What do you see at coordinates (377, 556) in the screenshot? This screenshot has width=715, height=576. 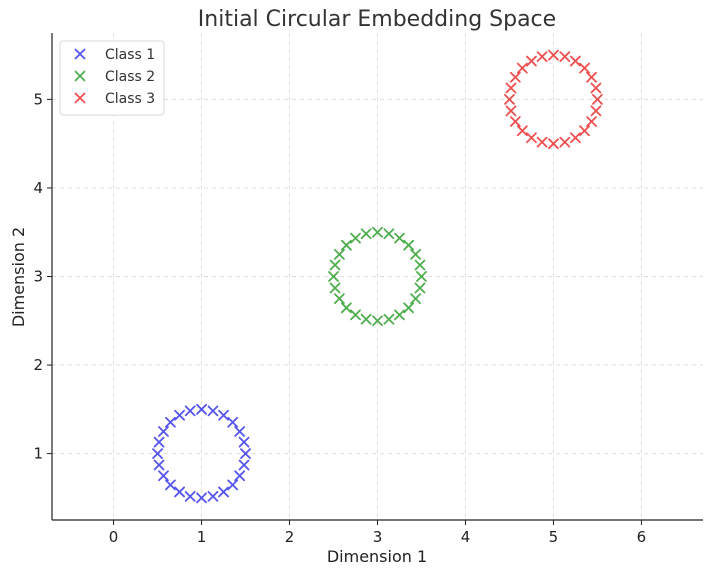 I see `x-axis-label: Dimension 1` at bounding box center [377, 556].